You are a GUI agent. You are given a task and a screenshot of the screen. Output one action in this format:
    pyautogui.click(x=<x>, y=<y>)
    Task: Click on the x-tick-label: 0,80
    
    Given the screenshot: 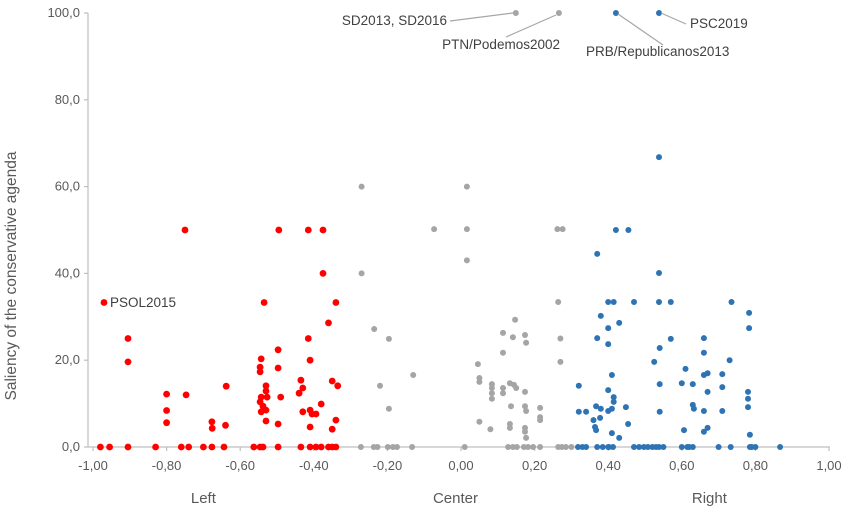 What is the action you would take?
    pyautogui.click(x=755, y=465)
    